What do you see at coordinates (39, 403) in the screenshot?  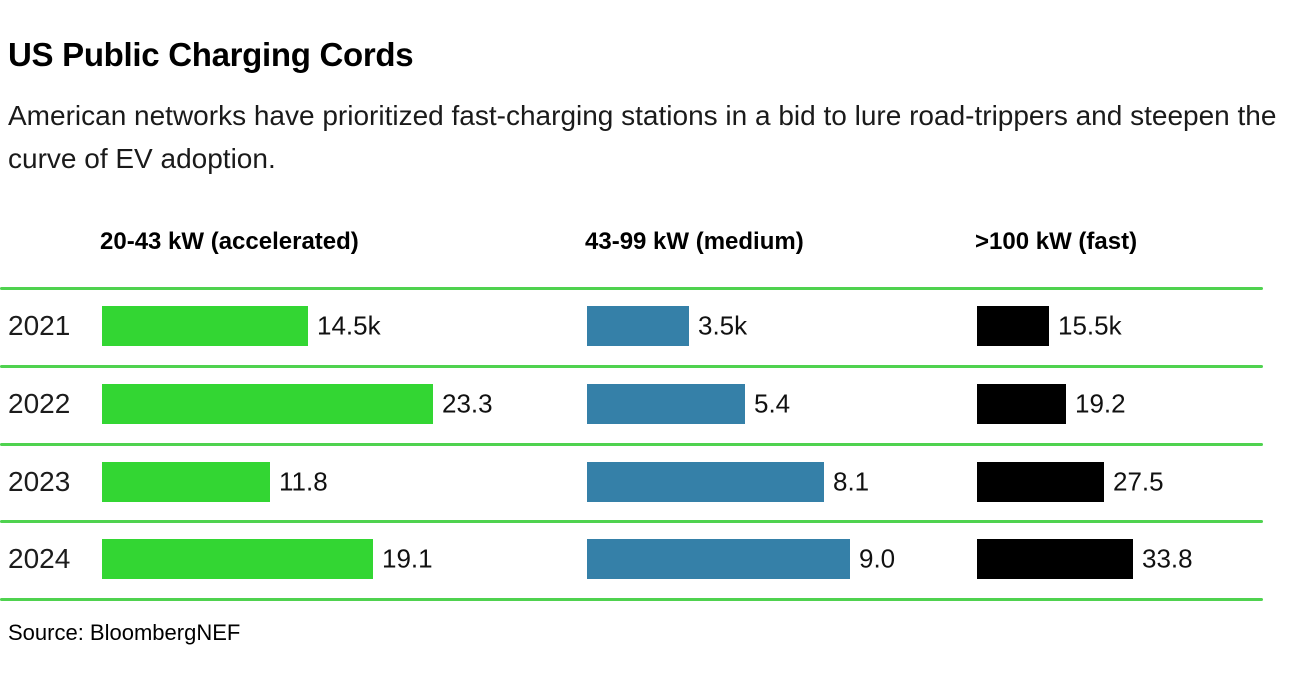 I see `year-label-2022: 2022` at bounding box center [39, 403].